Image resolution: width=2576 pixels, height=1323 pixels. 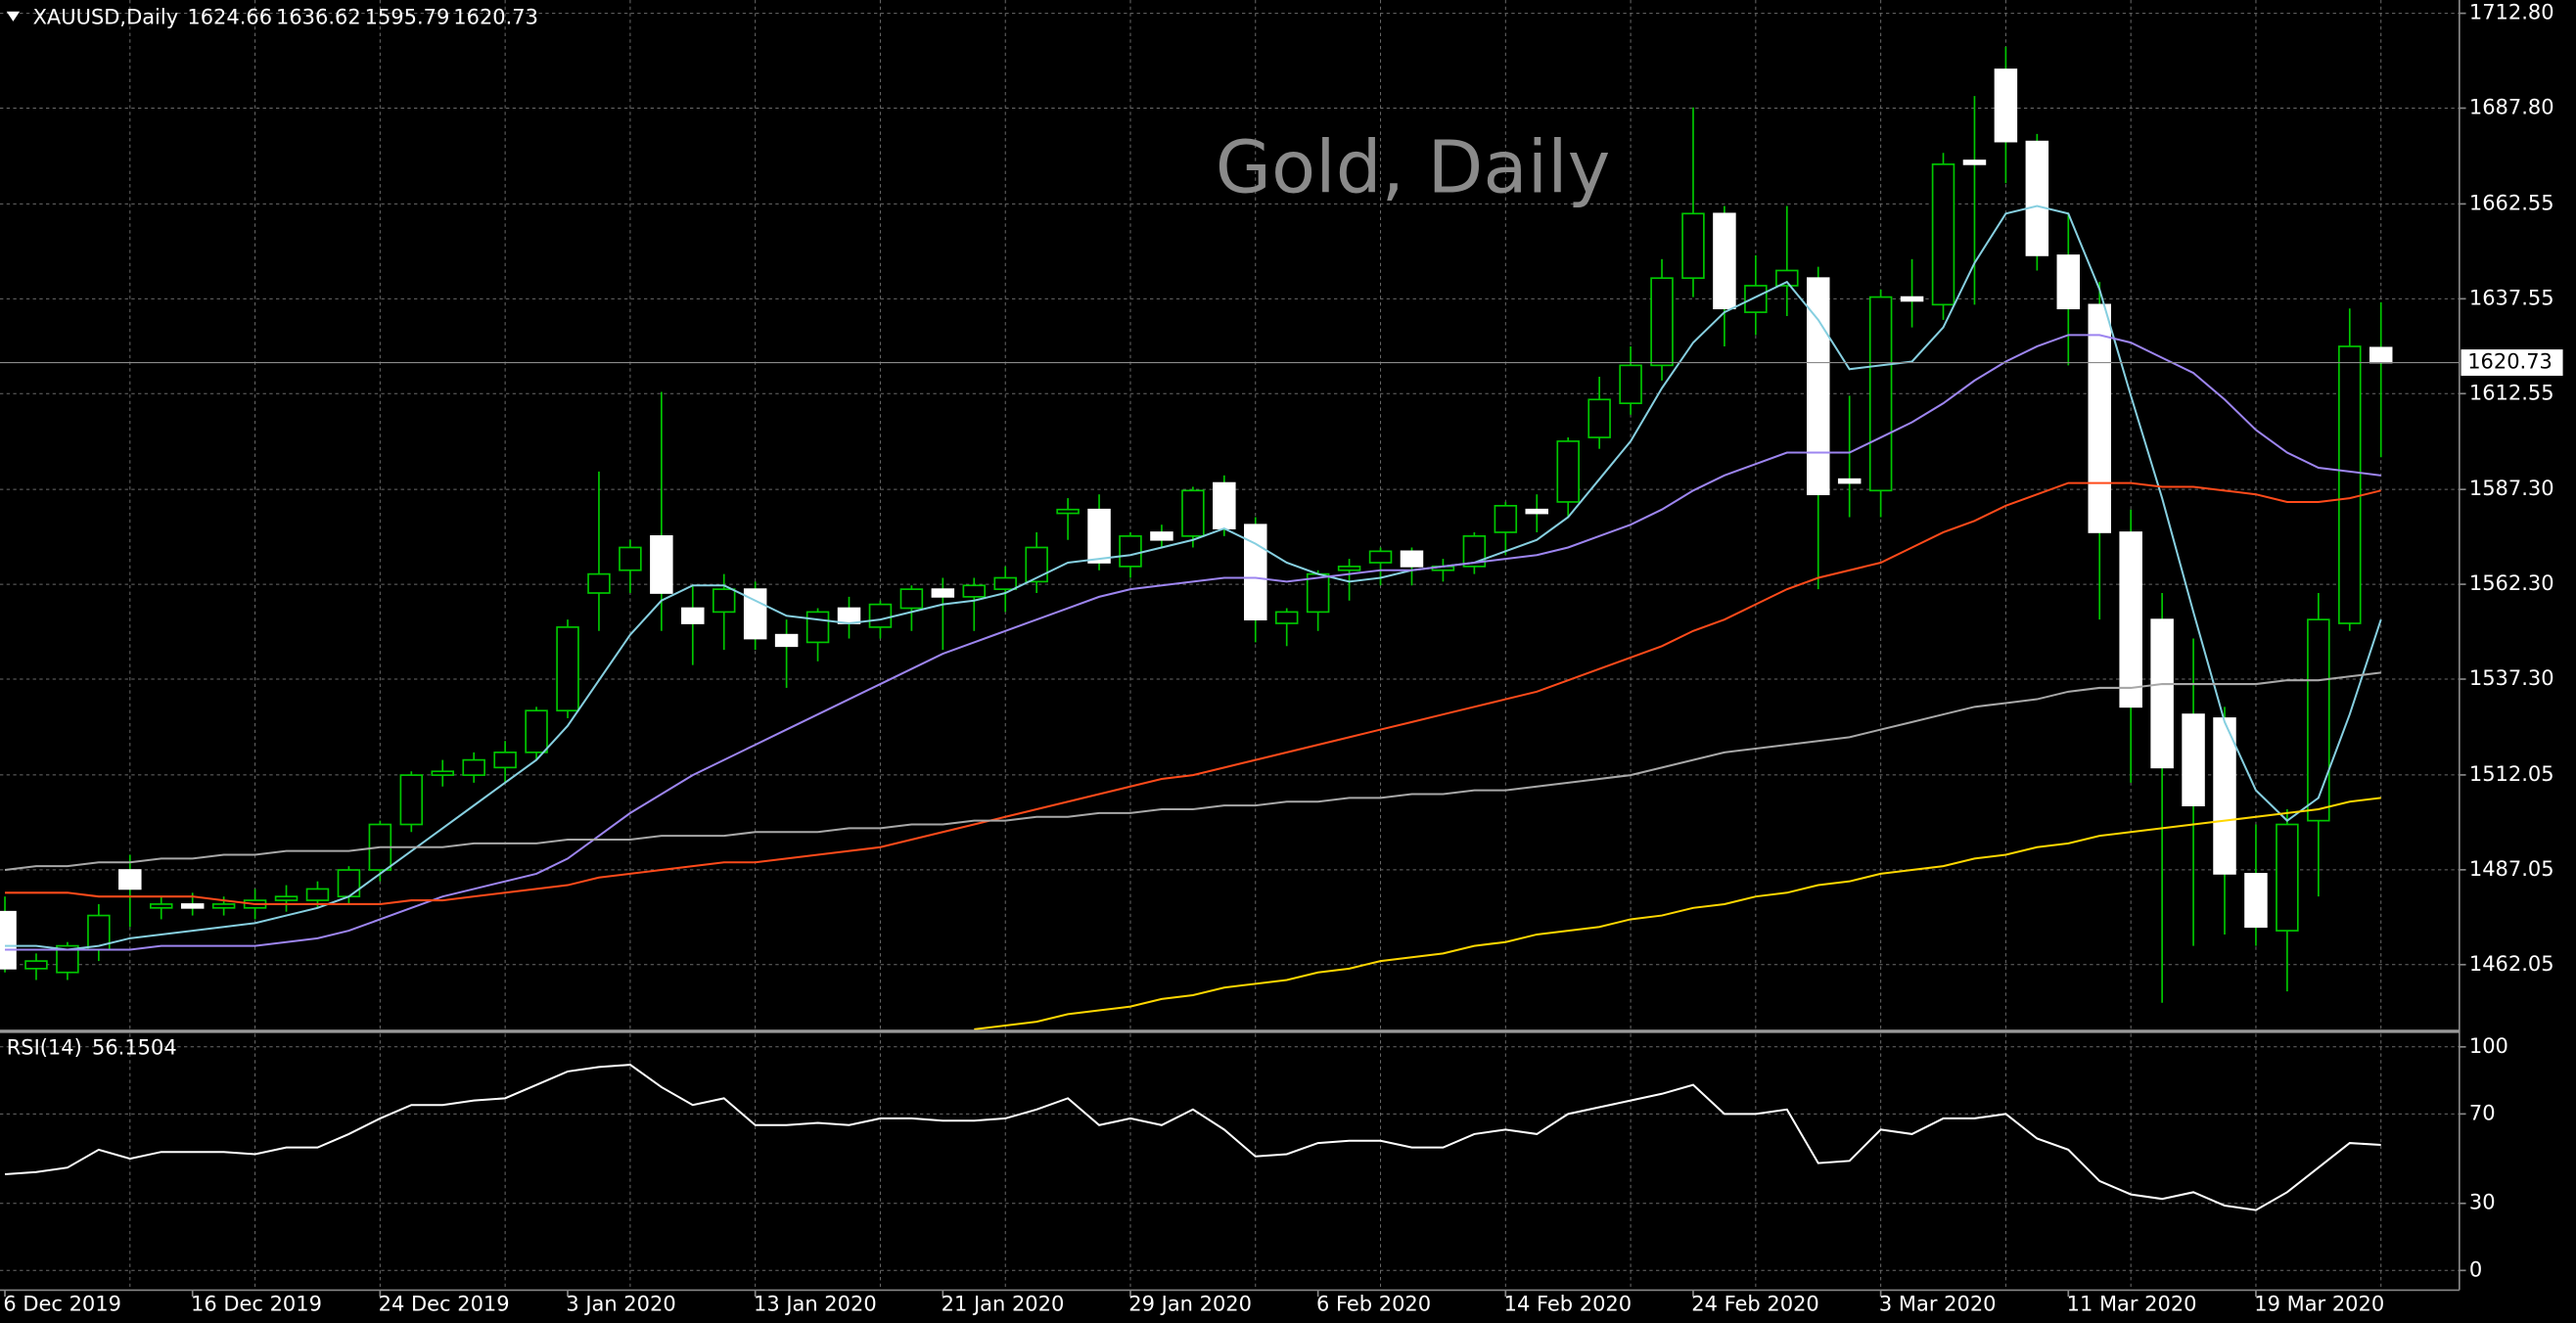 What do you see at coordinates (1373, 1304) in the screenshot?
I see `x-tick-label: 6 Feb 2020` at bounding box center [1373, 1304].